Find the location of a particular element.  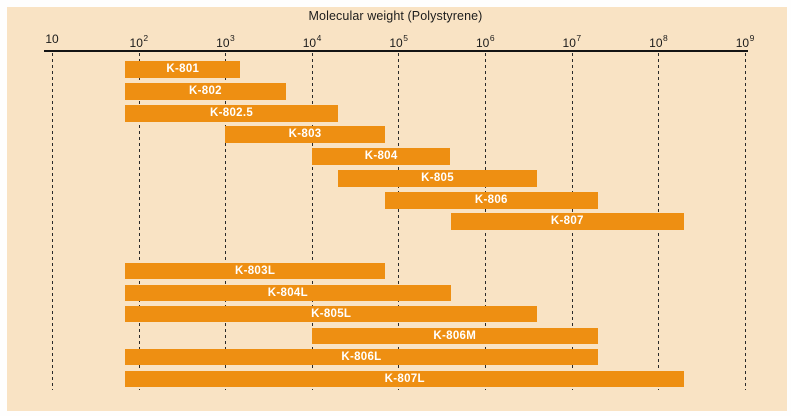

bar-label: K-804L is located at coordinates (287, 292).